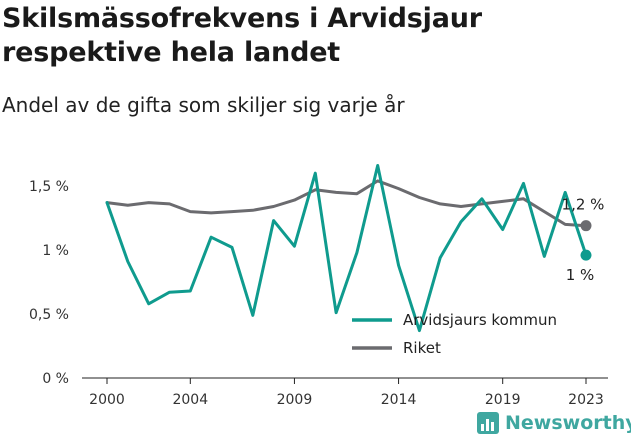 This screenshot has width=631, height=439. What do you see at coordinates (568, 423) in the screenshot?
I see `brand-name: Newsworthy` at bounding box center [568, 423].